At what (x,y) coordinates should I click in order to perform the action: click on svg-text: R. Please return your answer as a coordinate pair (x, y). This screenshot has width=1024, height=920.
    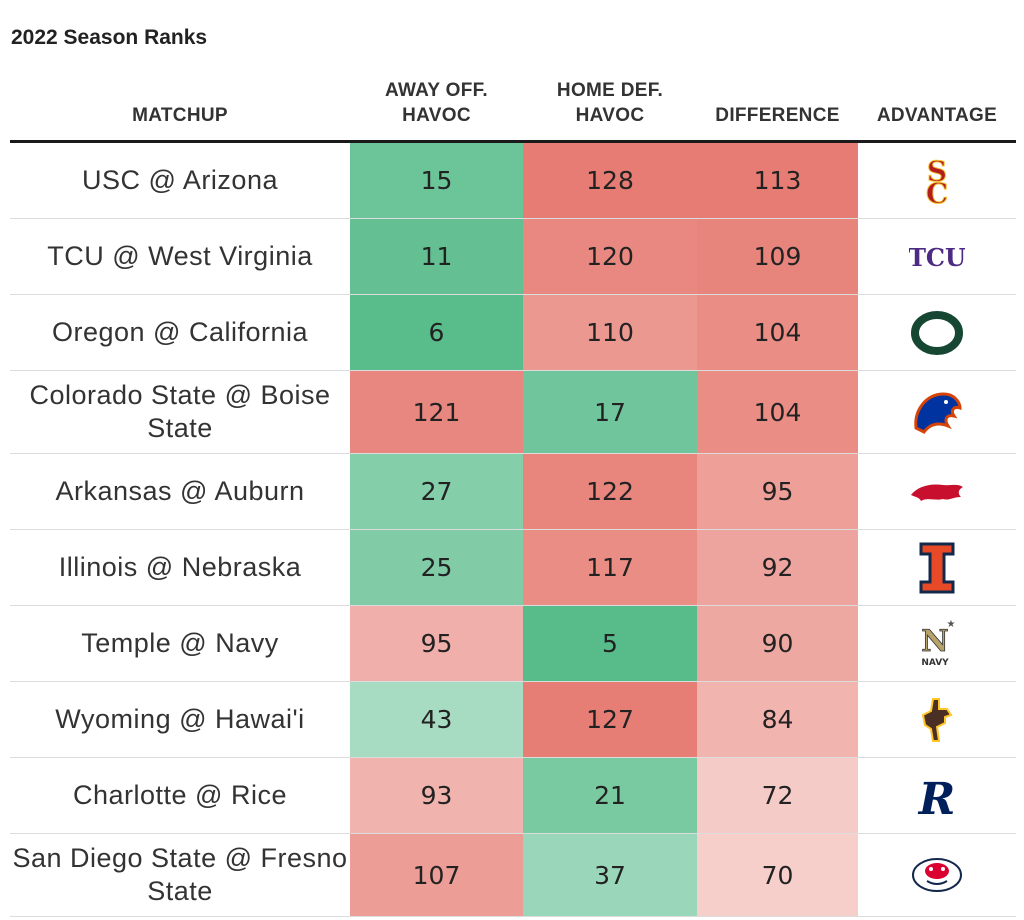
    Looking at the image, I should click on (936, 798).